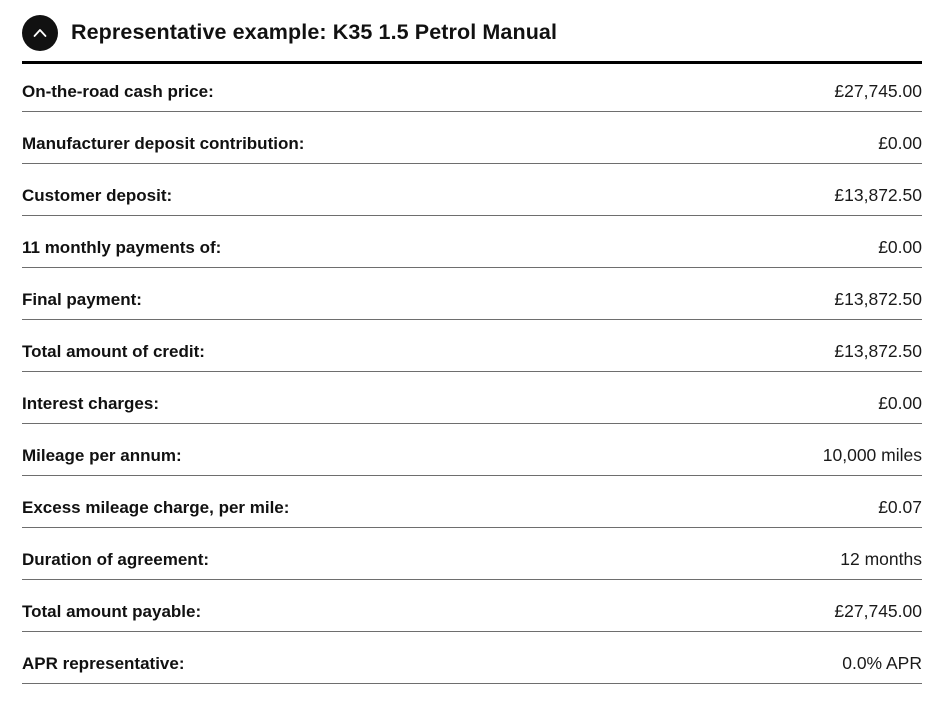 The width and height of the screenshot is (936, 717). Describe the element at coordinates (472, 138) in the screenshot. I see `table-row: Manufacturer deposit contribution: £0.00` at that location.